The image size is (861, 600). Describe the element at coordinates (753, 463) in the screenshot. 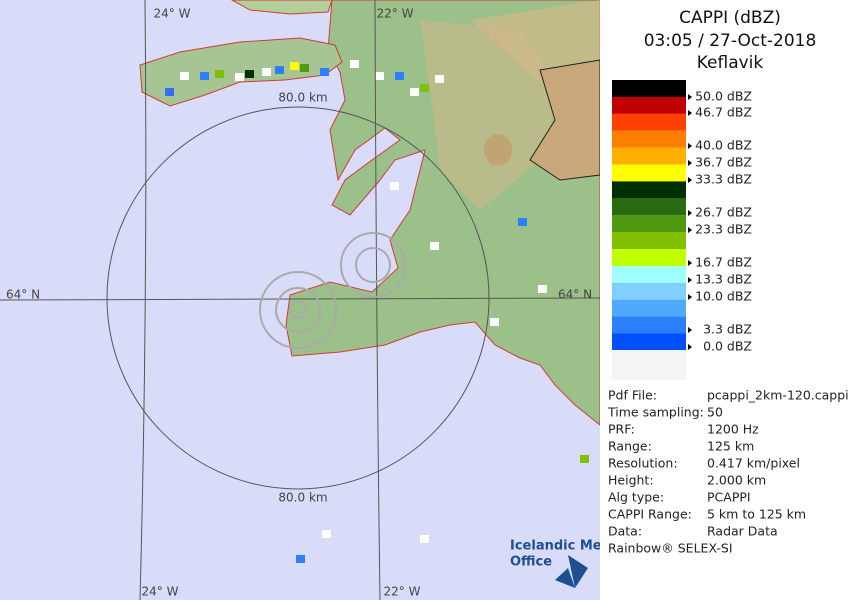

I see `info-value: 0.417 km/pixel` at that location.